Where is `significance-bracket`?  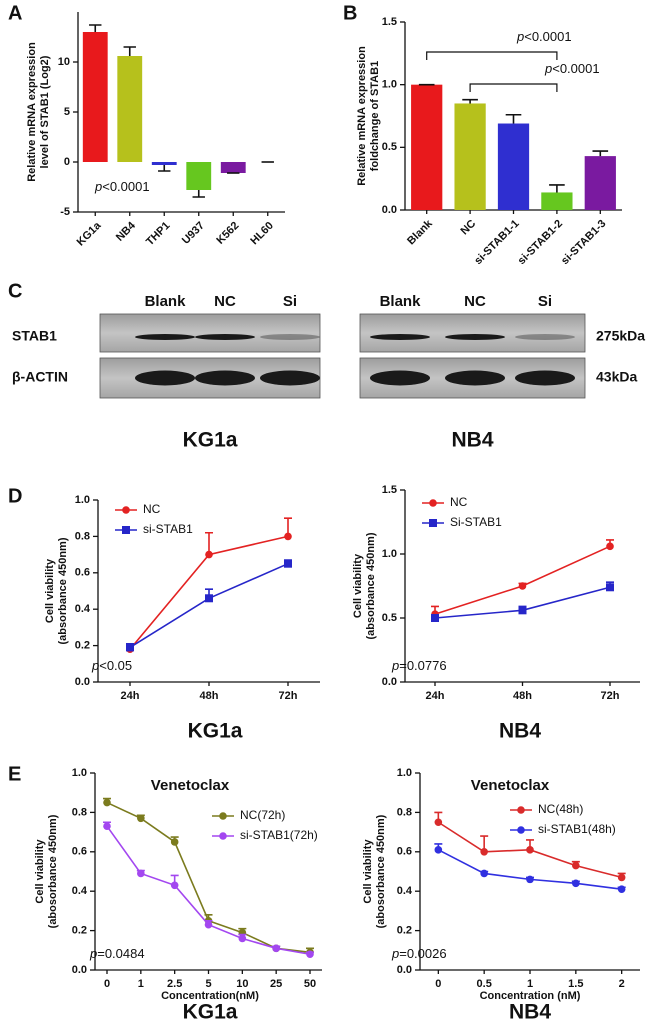 significance-bracket is located at coordinates (513, 87).